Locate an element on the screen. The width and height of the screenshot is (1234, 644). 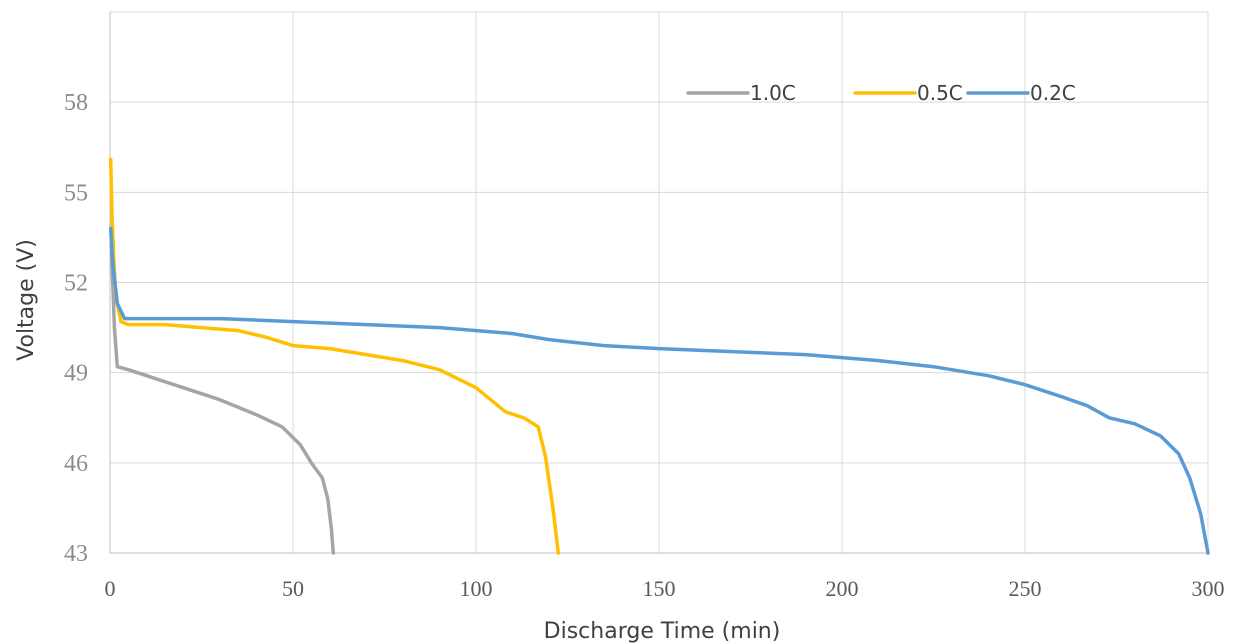
y-tick-label: 55 is located at coordinates (76, 193).